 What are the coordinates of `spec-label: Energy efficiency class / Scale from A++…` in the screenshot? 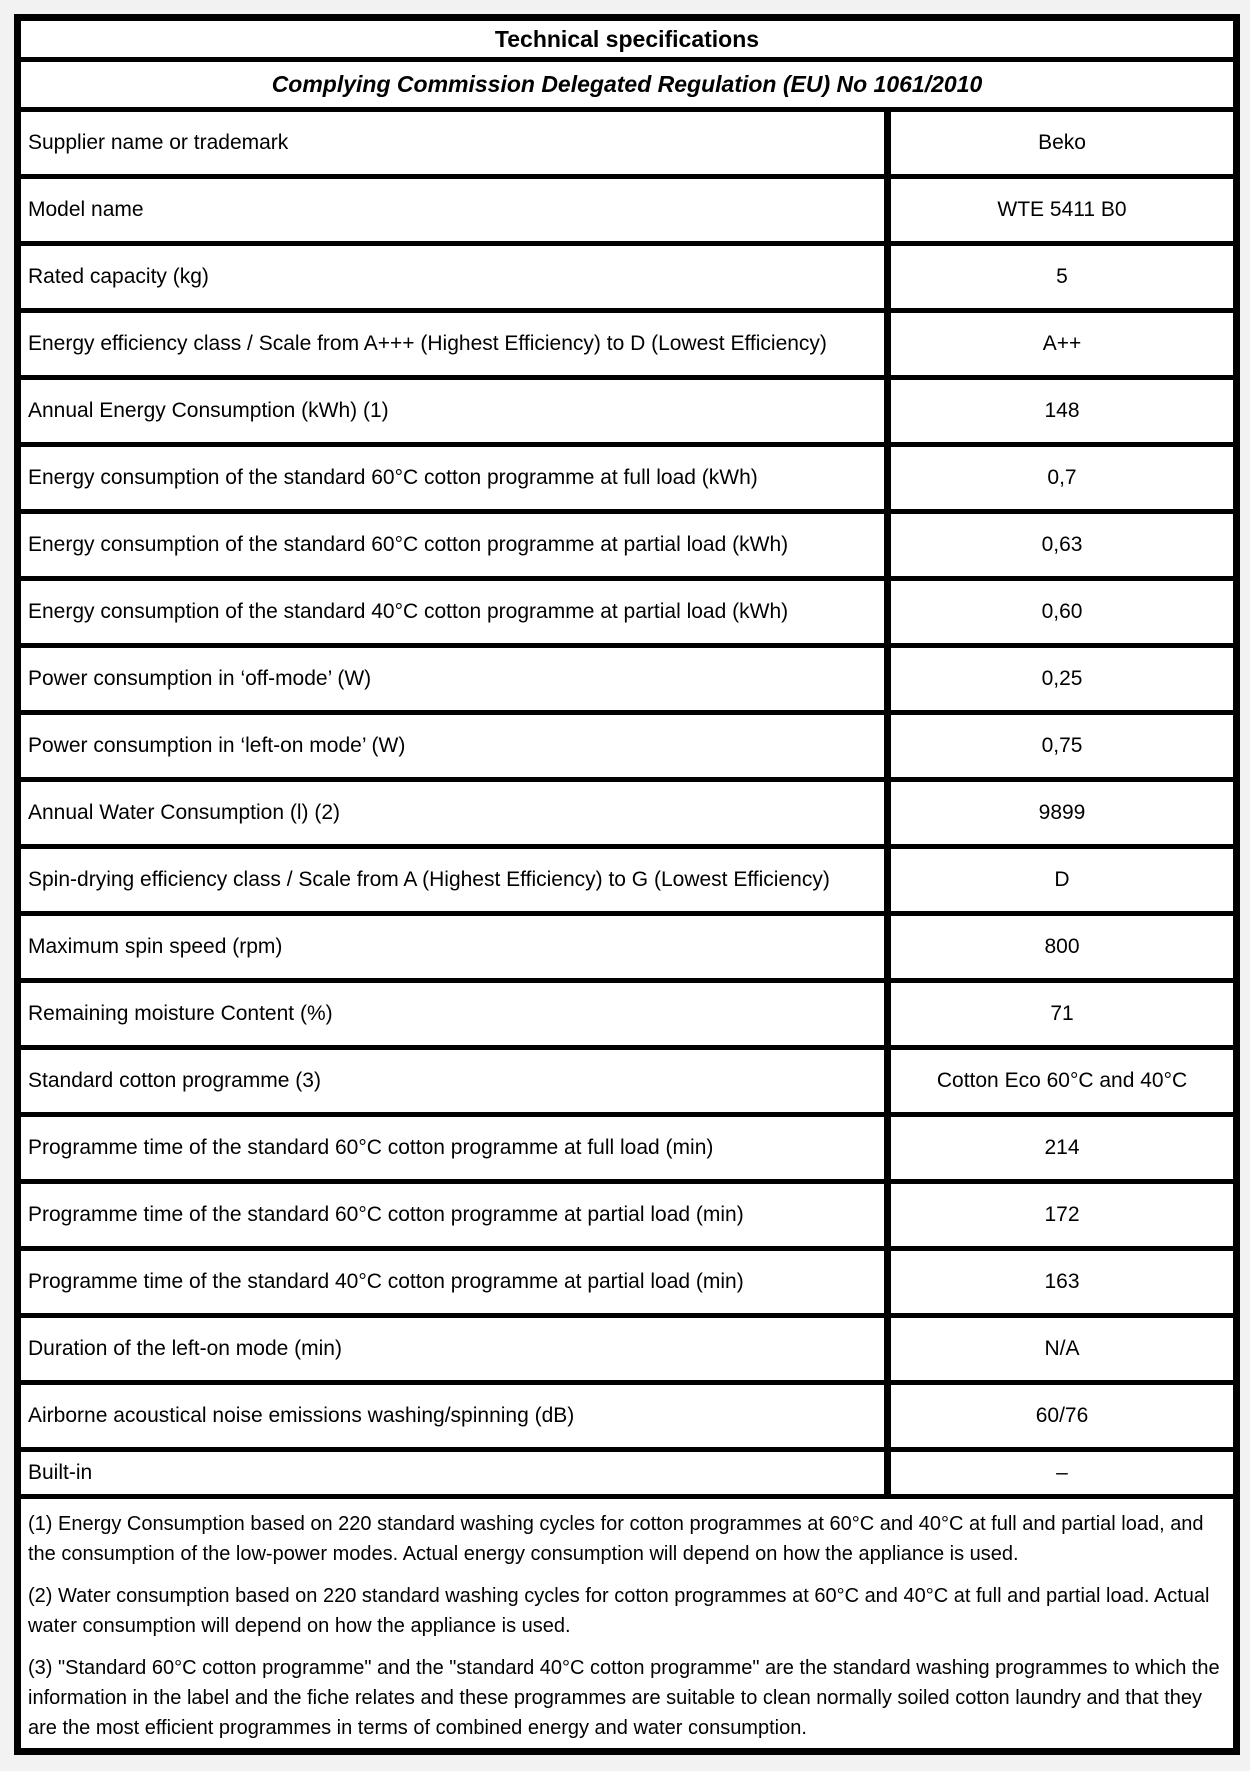 It's located at (456, 344).